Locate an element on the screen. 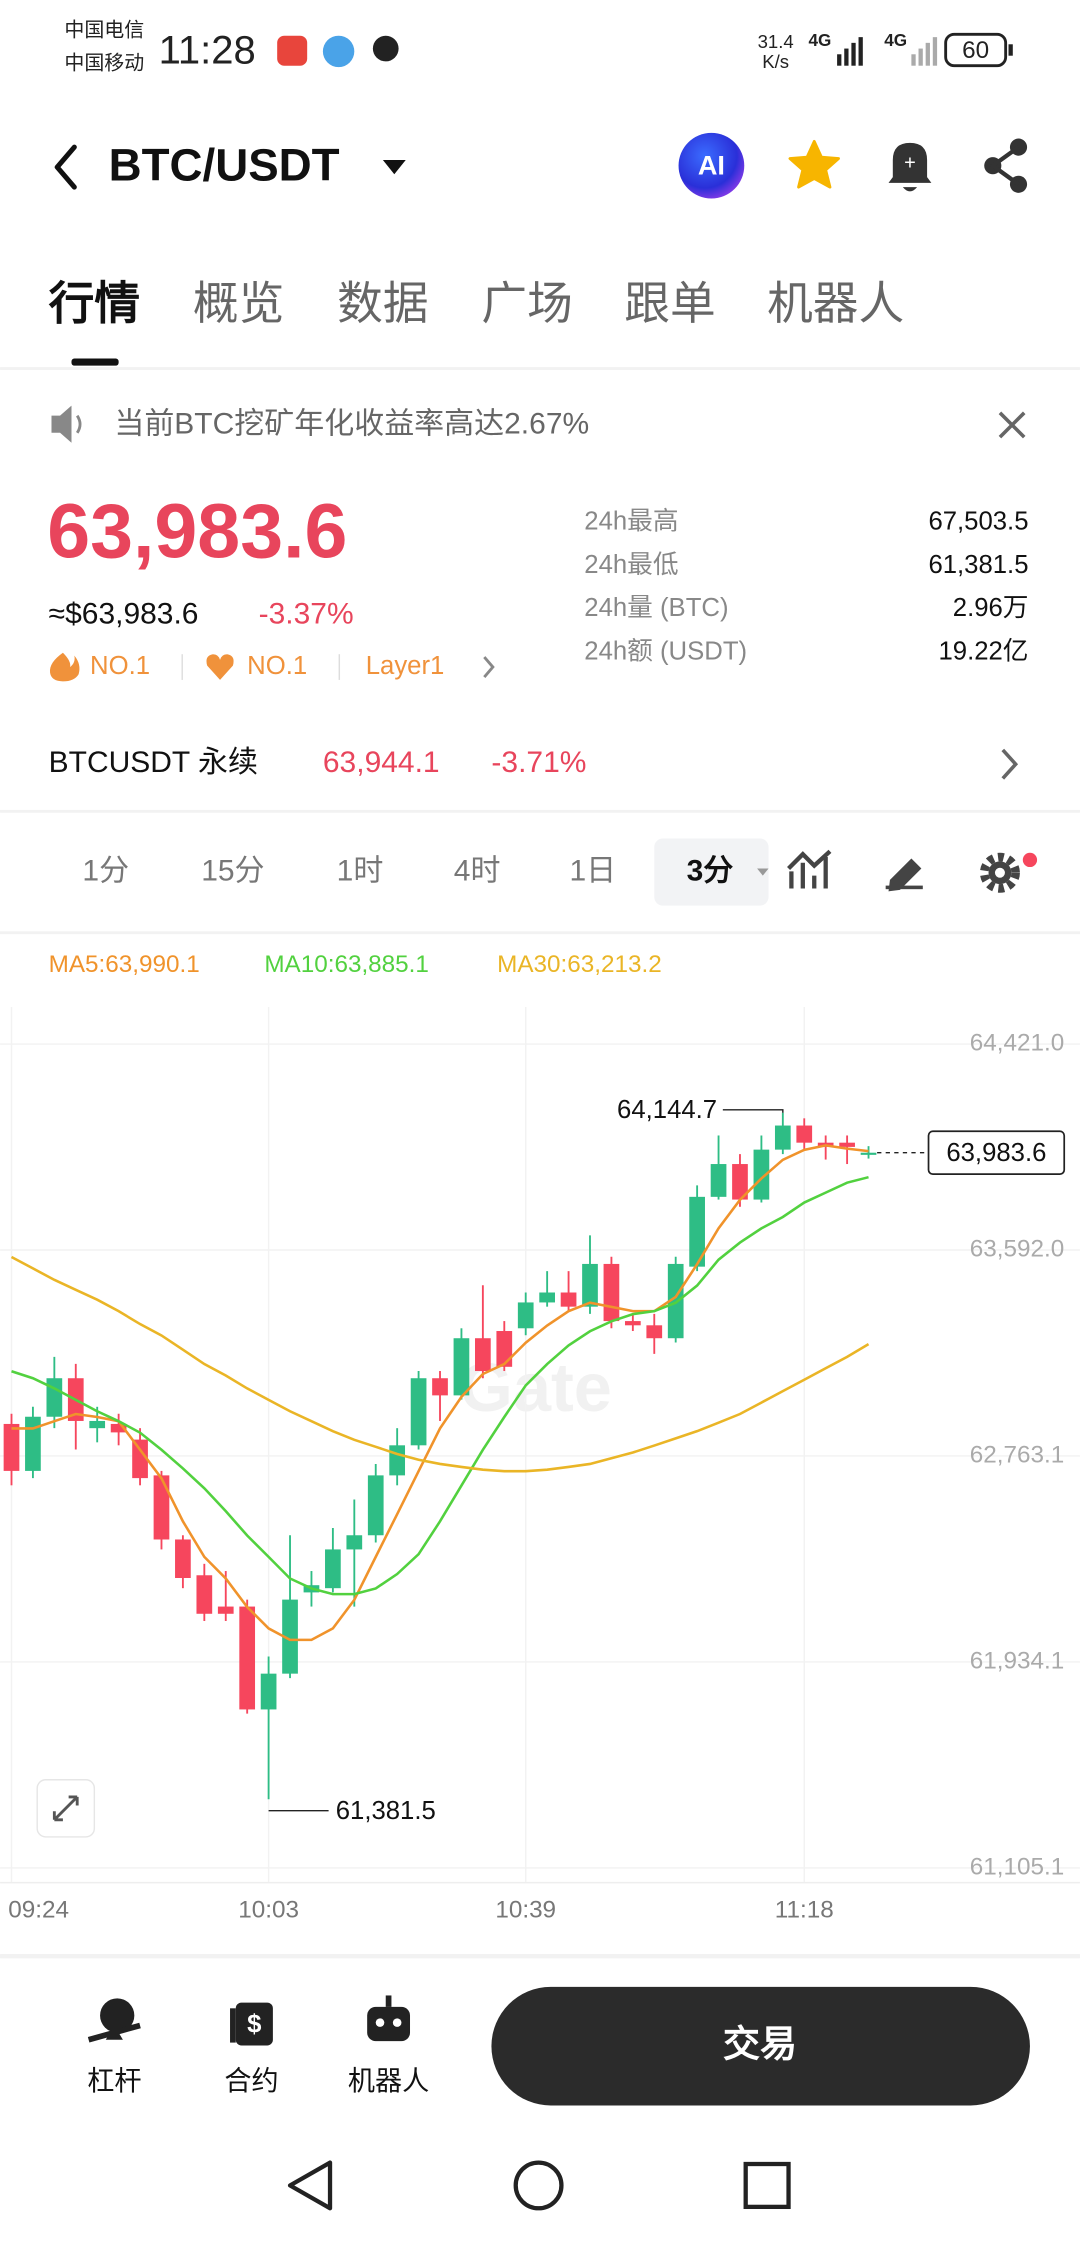 The width and height of the screenshot is (1080, 2244). ai-button is located at coordinates (711, 165).